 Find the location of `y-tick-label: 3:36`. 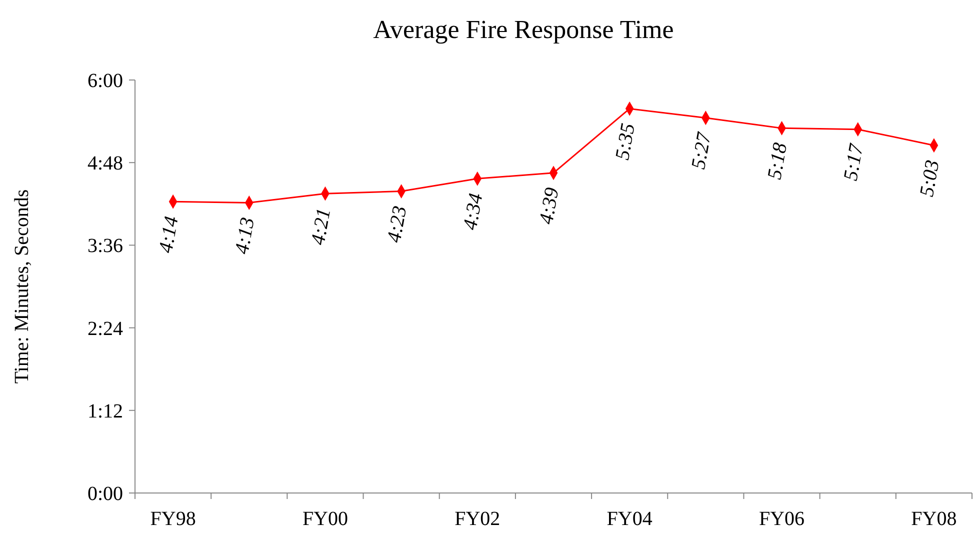

y-tick-label: 3:36 is located at coordinates (105, 246).